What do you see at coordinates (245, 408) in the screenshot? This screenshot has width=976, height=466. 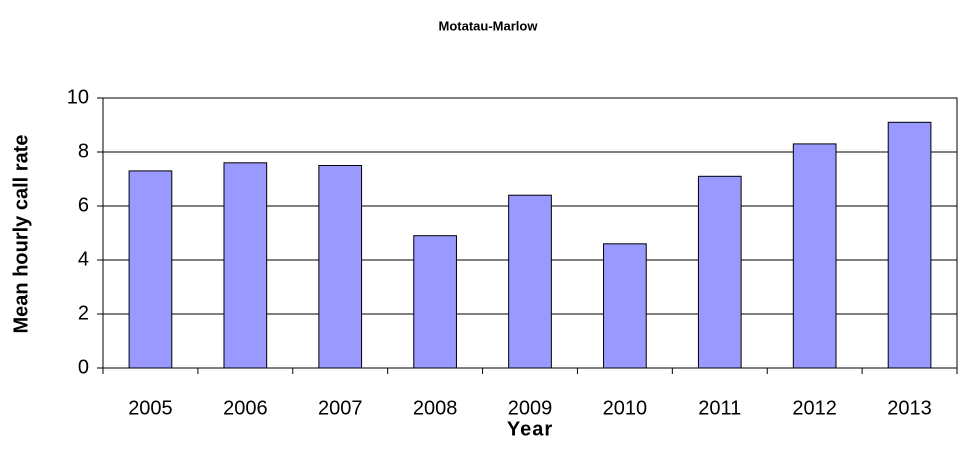 I see `x-tick-label: 2006` at bounding box center [245, 408].